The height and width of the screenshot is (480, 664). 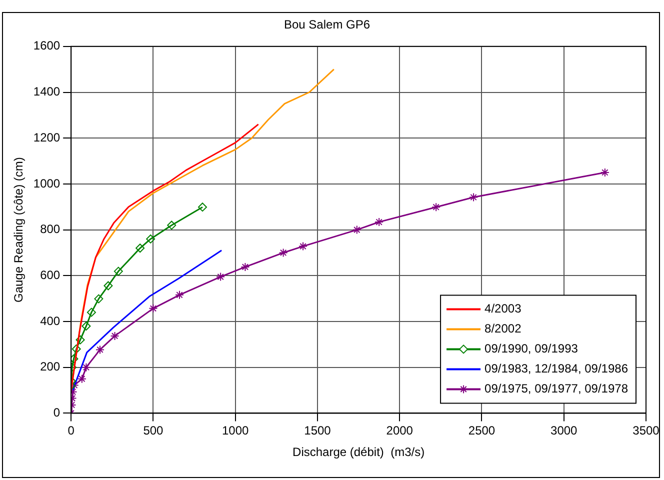 What do you see at coordinates (46, 45) in the screenshot?
I see `y-tick-label: 1600` at bounding box center [46, 45].